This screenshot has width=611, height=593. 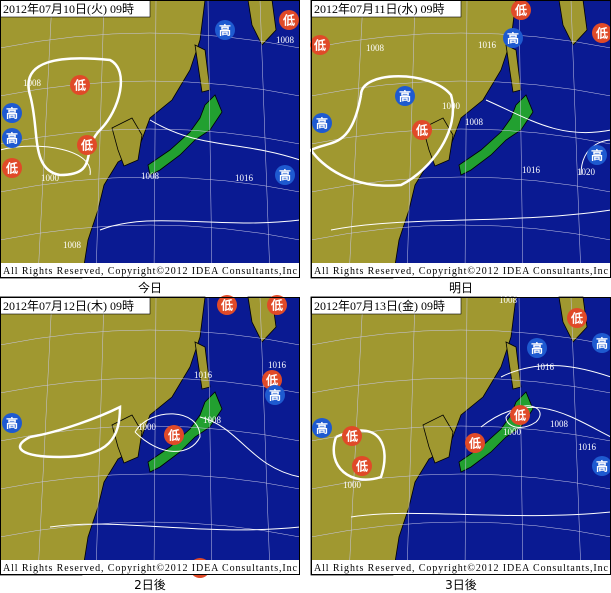 I want to click on north-land, so click(x=235, y=46).